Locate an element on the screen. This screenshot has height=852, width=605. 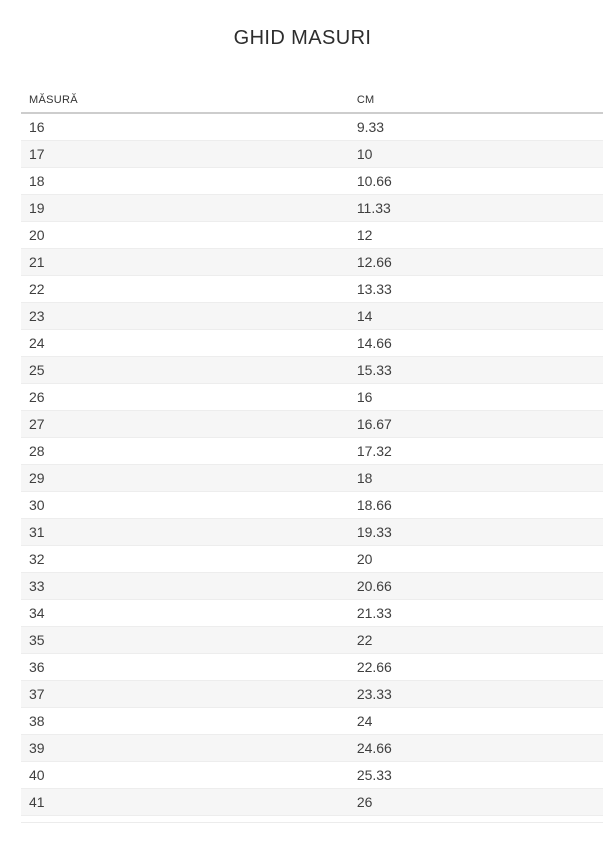
table-row: 23 14 is located at coordinates (312, 316).